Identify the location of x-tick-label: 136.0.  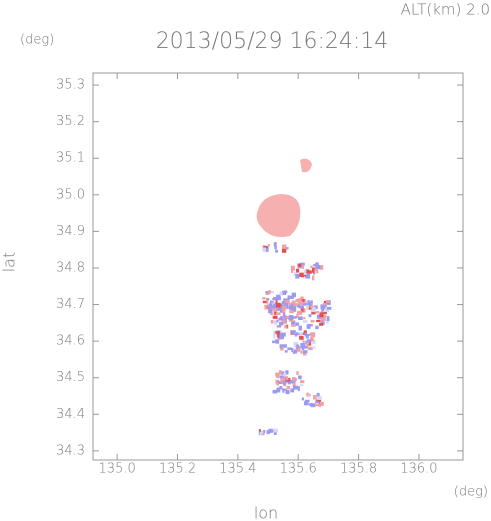
(418, 469).